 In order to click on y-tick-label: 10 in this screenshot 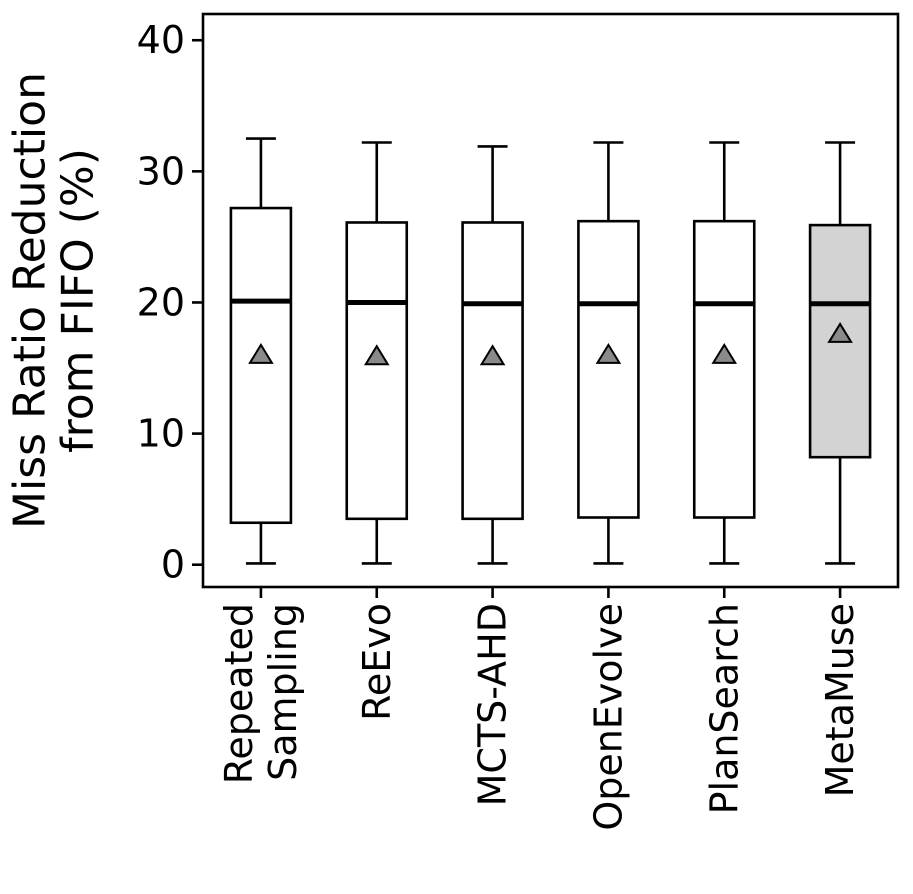, I will do `click(161, 434)`.